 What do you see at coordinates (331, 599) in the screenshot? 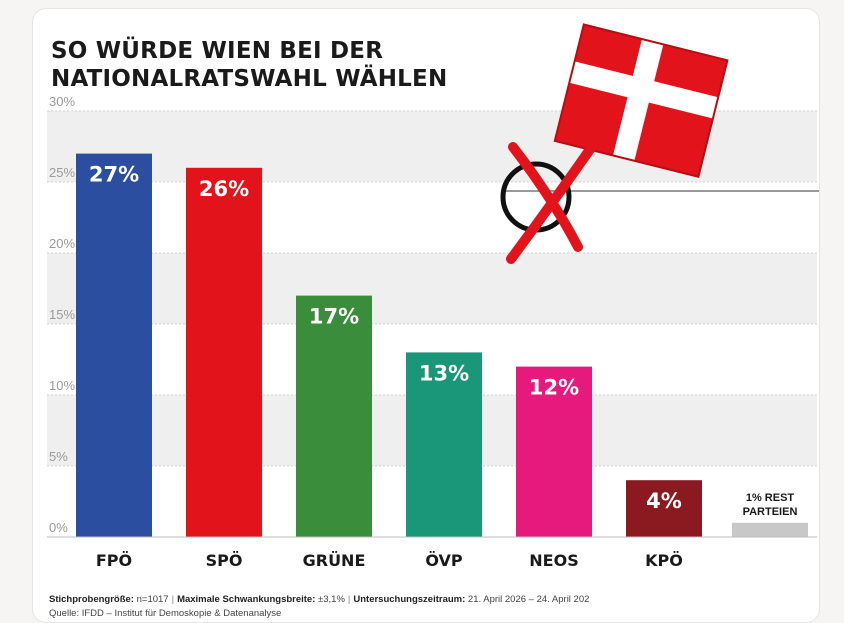
I see `margin-value: ±3,1%` at bounding box center [331, 599].